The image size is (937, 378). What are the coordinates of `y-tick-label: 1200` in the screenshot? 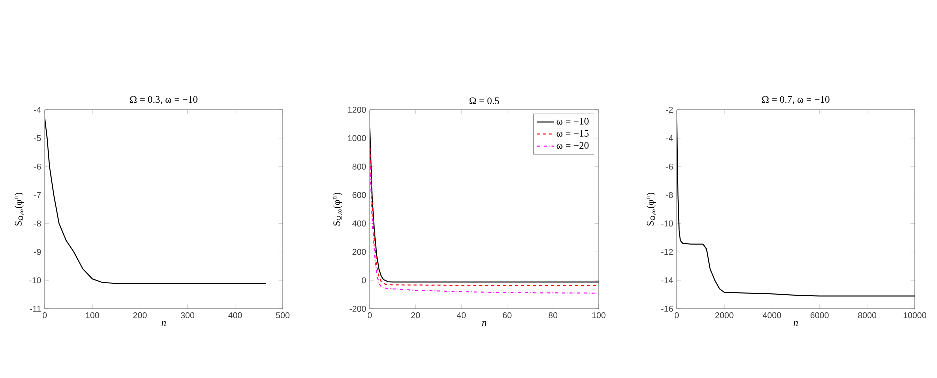 It's located at (357, 110).